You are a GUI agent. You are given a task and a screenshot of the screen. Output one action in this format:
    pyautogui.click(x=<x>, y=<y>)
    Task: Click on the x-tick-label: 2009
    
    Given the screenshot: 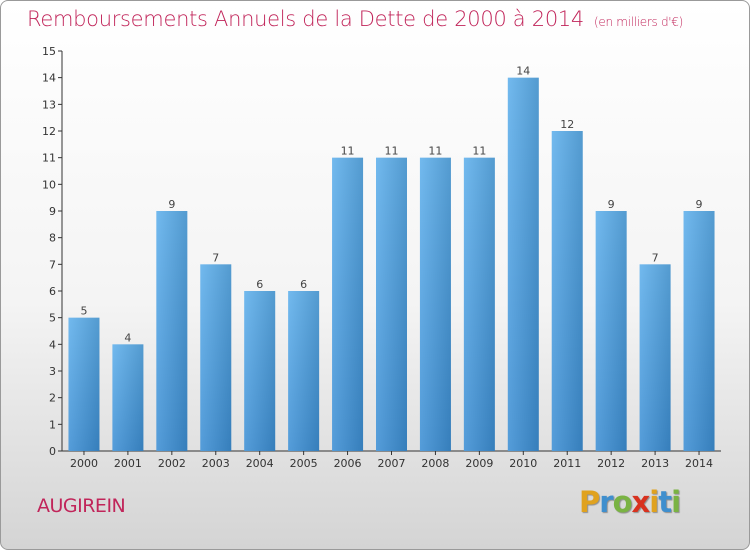 What is the action you would take?
    pyautogui.click(x=479, y=463)
    